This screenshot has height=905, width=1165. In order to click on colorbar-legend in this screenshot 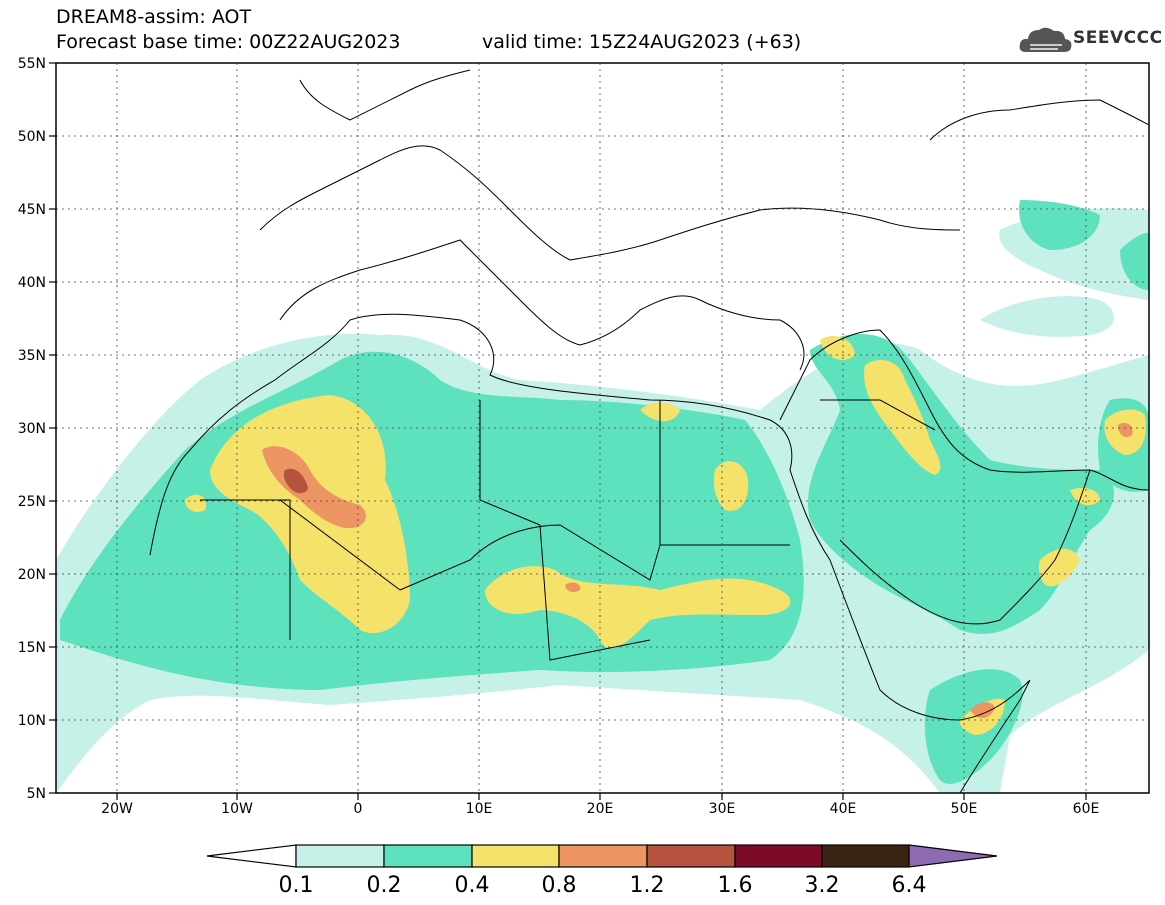, I will do `click(602, 856)`.